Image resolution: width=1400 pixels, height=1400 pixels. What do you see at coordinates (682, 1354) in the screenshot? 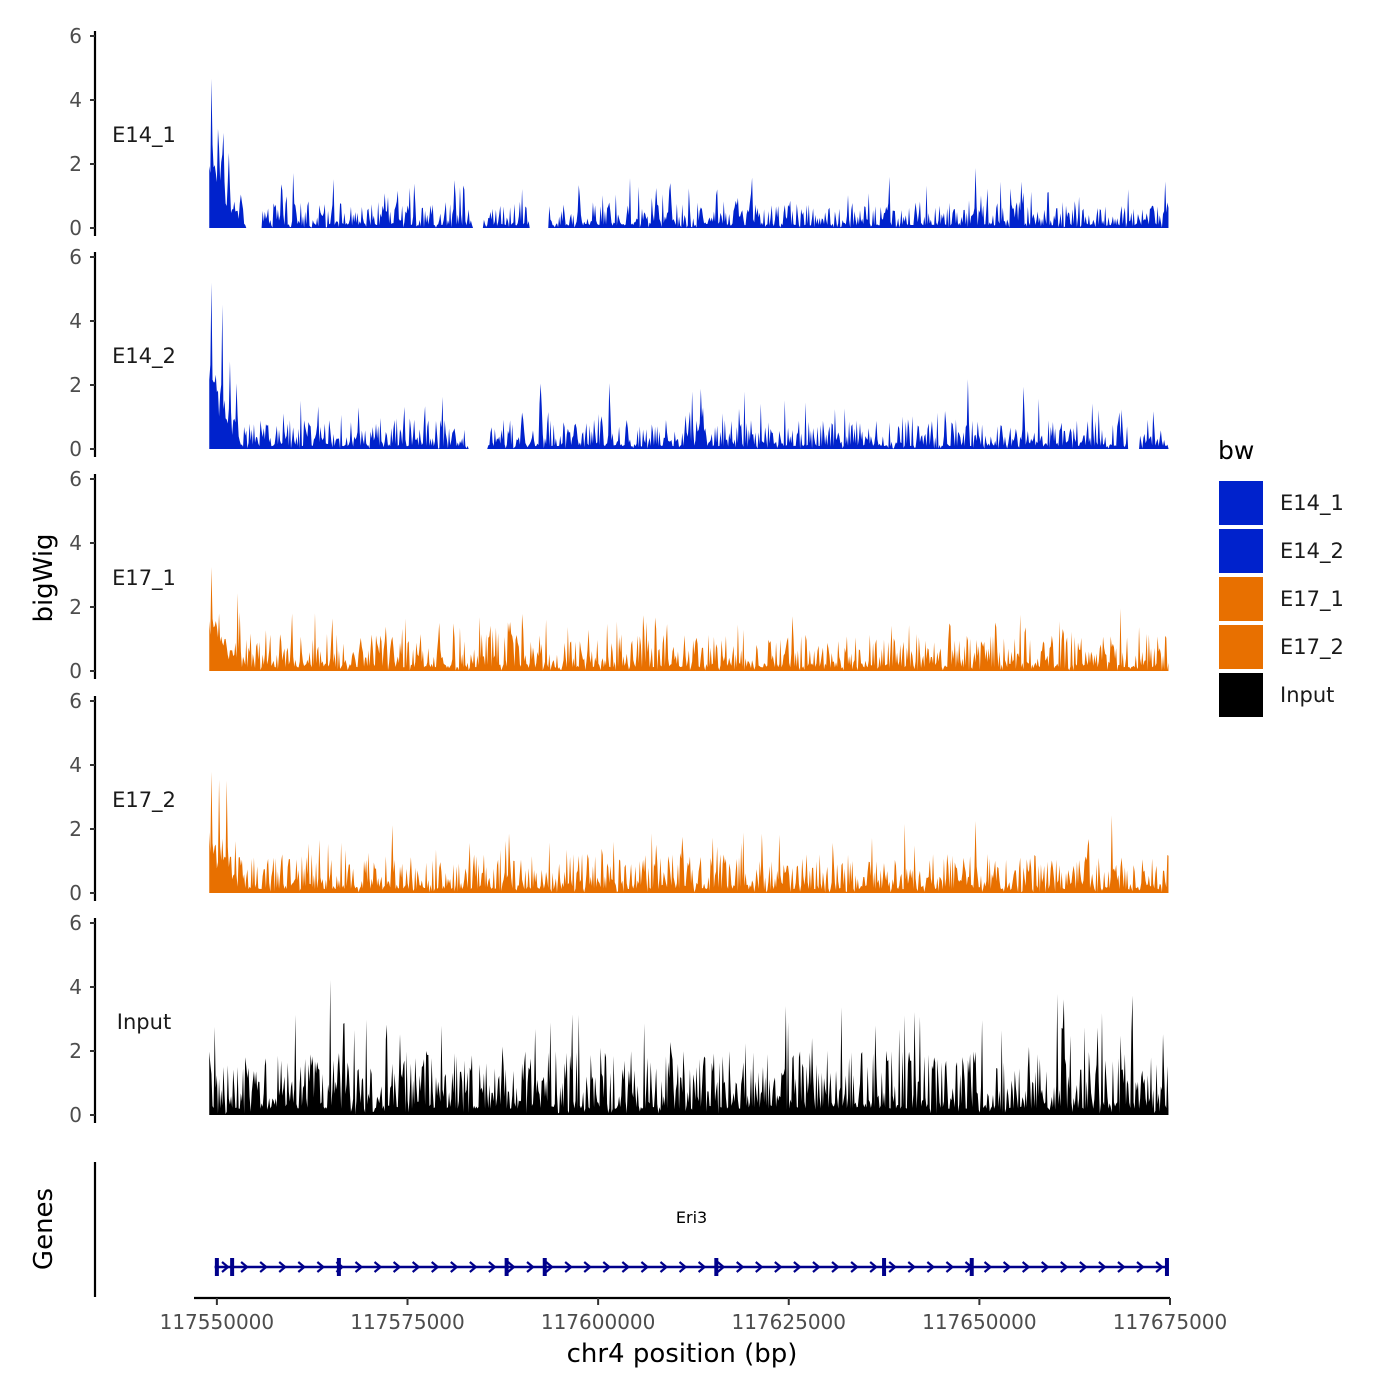
I see `x-axis-title: chr4 position (bp)` at bounding box center [682, 1354].